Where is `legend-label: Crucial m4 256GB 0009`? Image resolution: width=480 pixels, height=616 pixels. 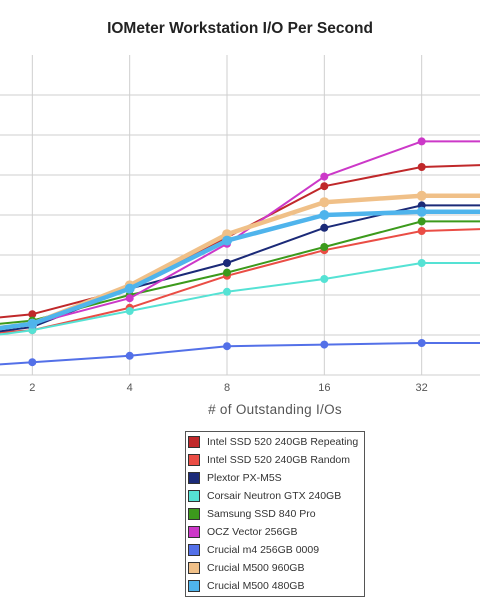
legend-label: Crucial m4 256GB 0009 is located at coordinates (263, 550).